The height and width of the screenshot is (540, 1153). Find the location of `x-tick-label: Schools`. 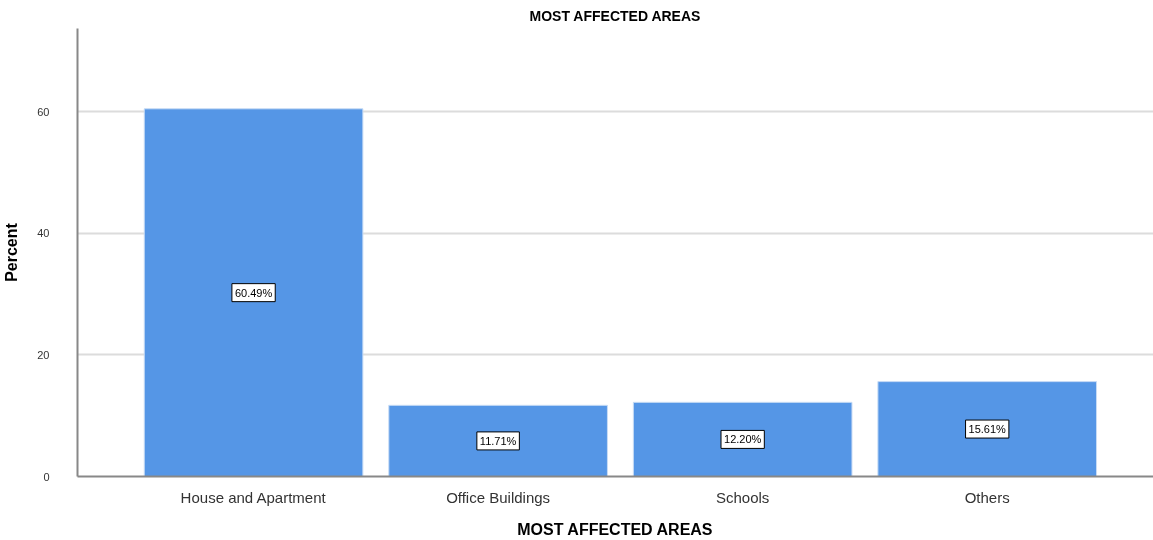

x-tick-label: Schools is located at coordinates (742, 497).